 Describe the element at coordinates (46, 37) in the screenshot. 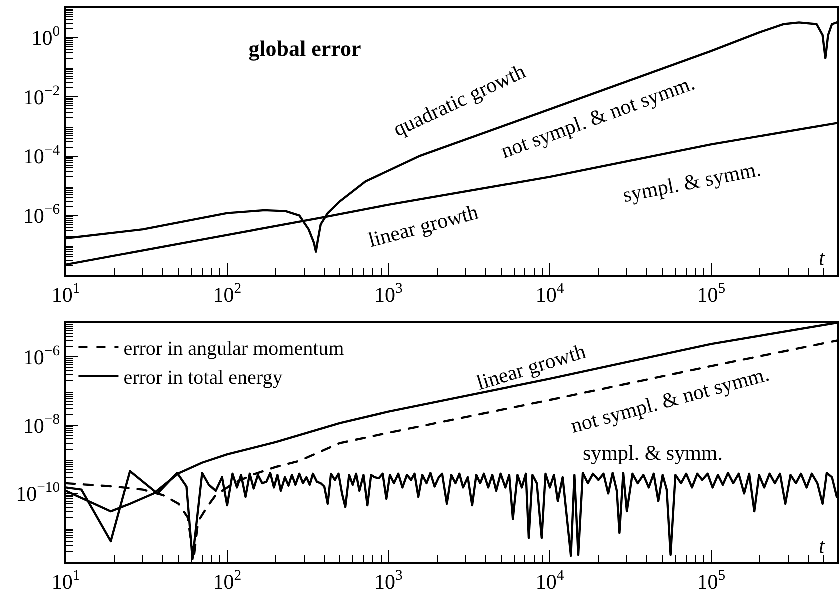

I see `y-tick-label: 10$^{0}$` at that location.